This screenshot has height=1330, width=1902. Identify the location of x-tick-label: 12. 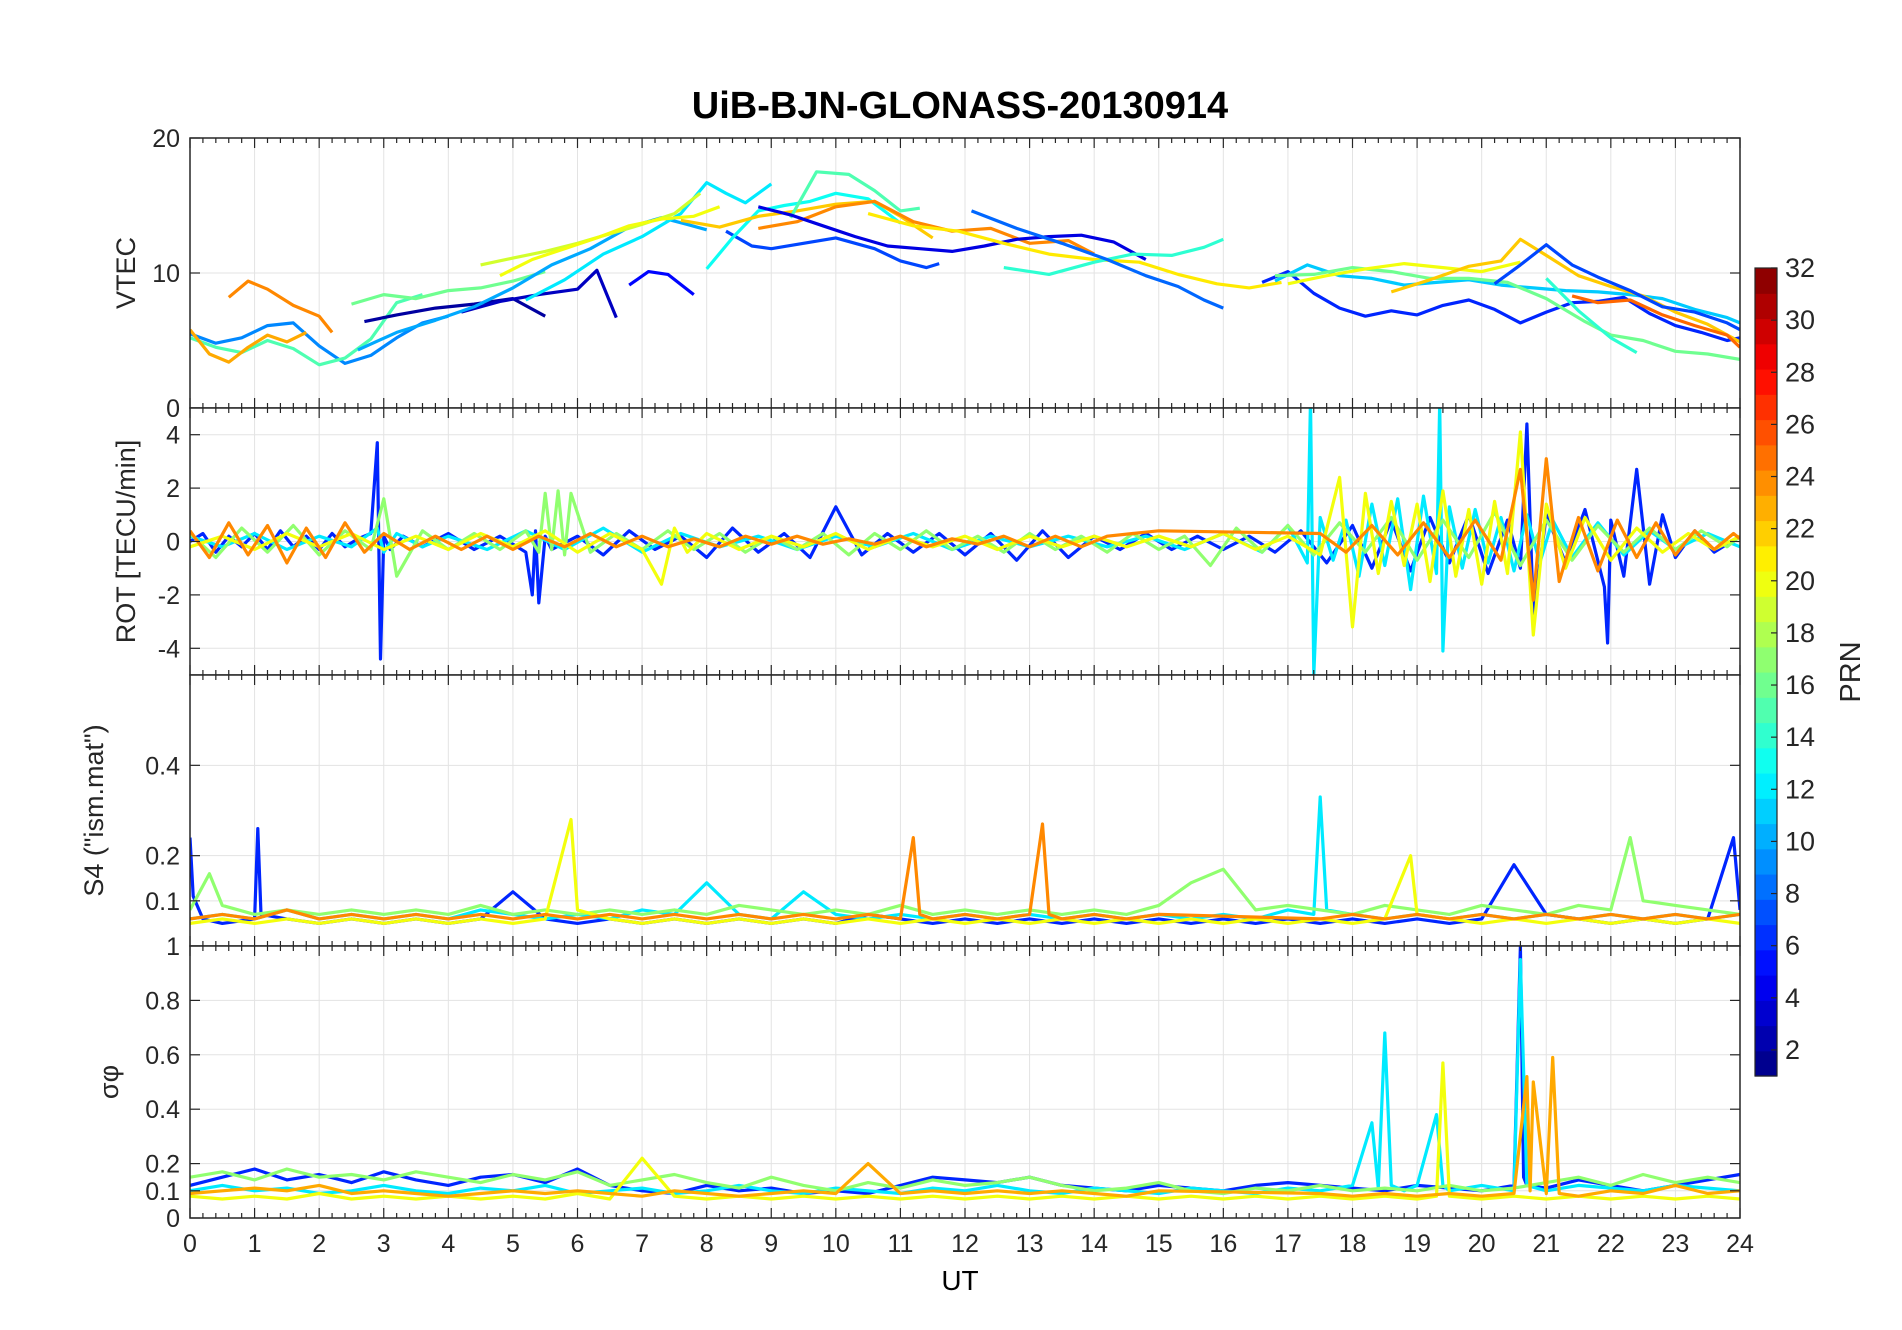
(965, 1244).